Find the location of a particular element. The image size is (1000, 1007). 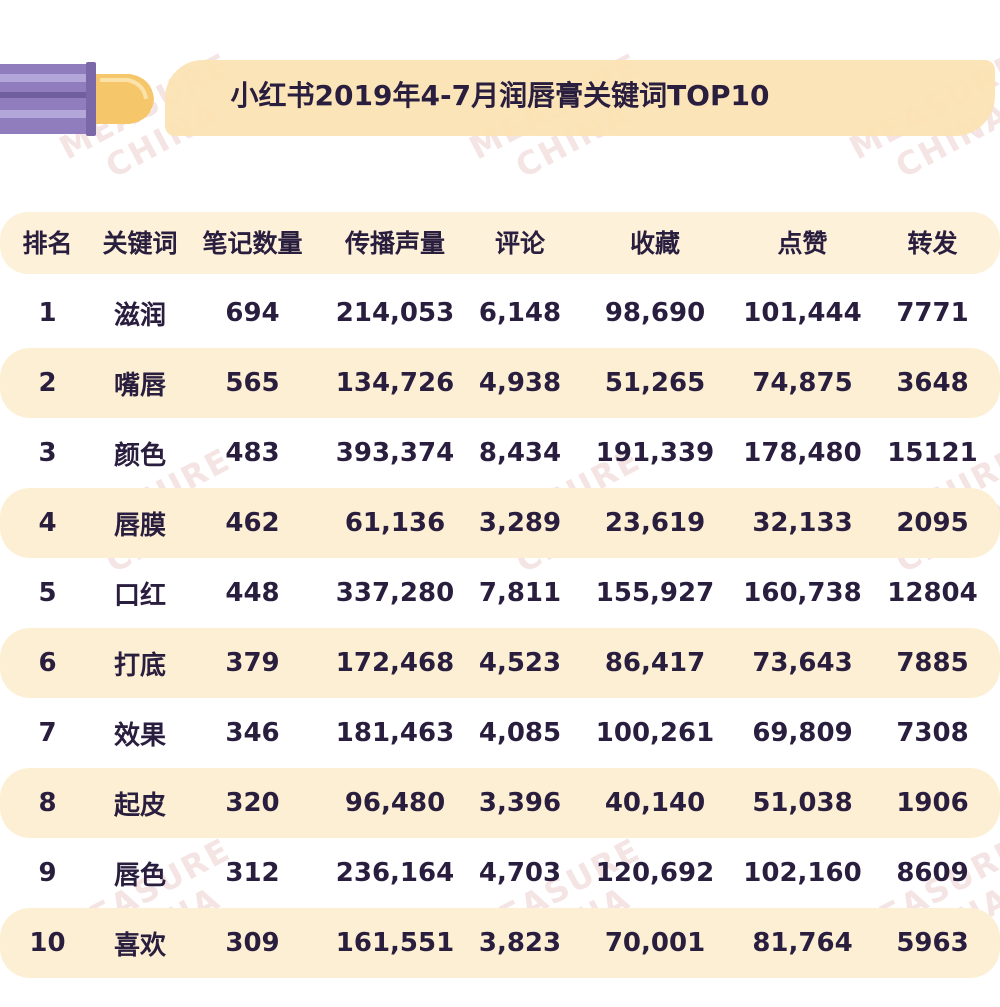

table-row: 8 起皮 320 96,480 3,396 40,140 51,038 1906 is located at coordinates (500, 803).